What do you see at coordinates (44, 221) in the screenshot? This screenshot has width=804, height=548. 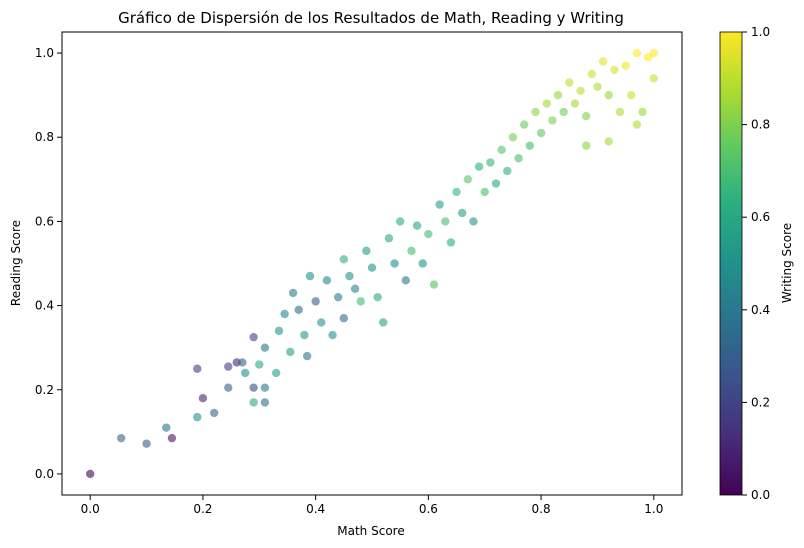 I see `y-tick-label: 0.6` at bounding box center [44, 221].